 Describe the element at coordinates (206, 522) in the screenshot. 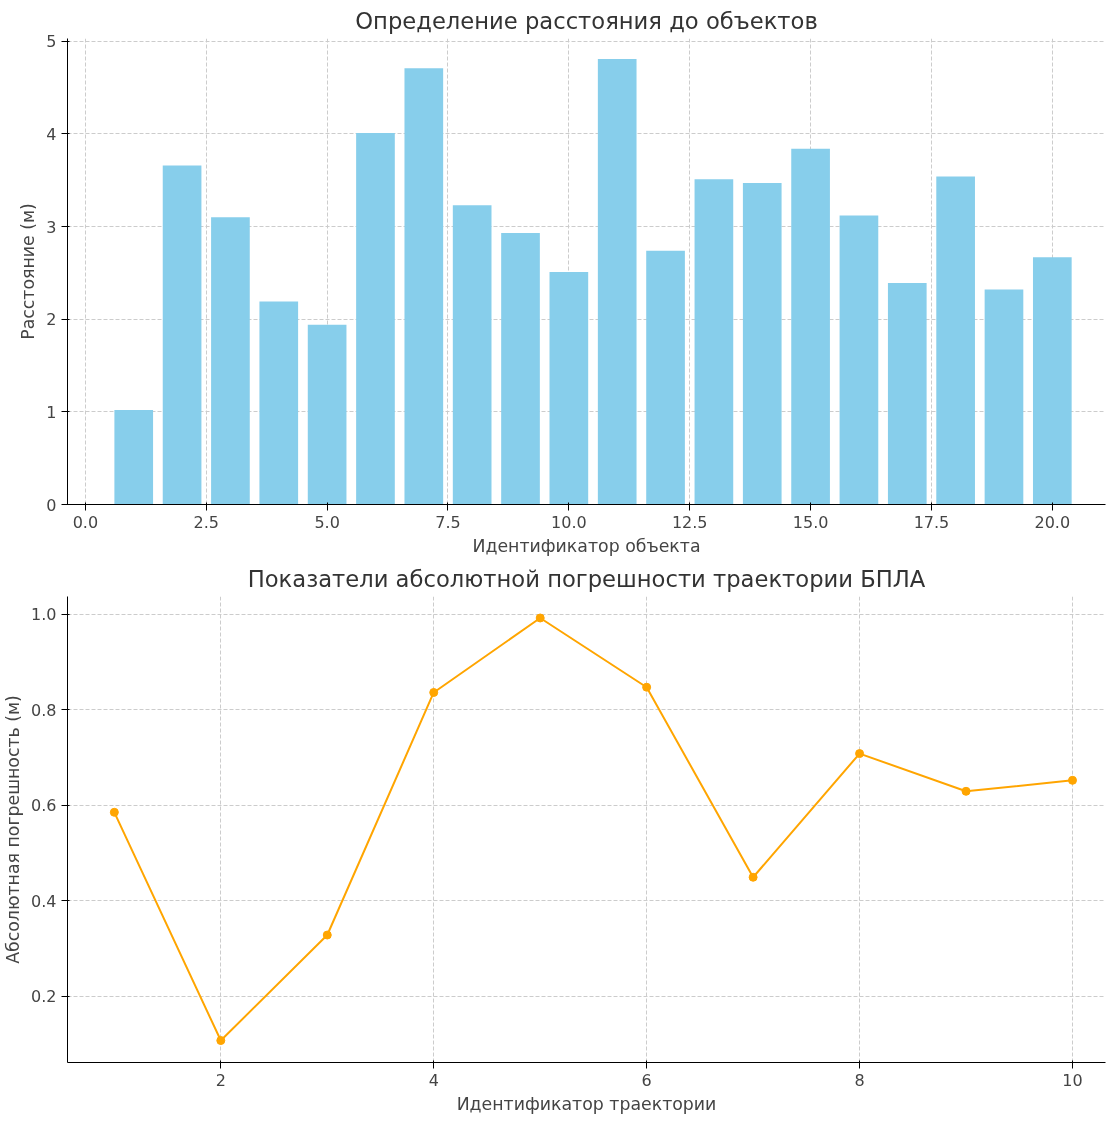

I see `x-tick-label: 2.5` at that location.